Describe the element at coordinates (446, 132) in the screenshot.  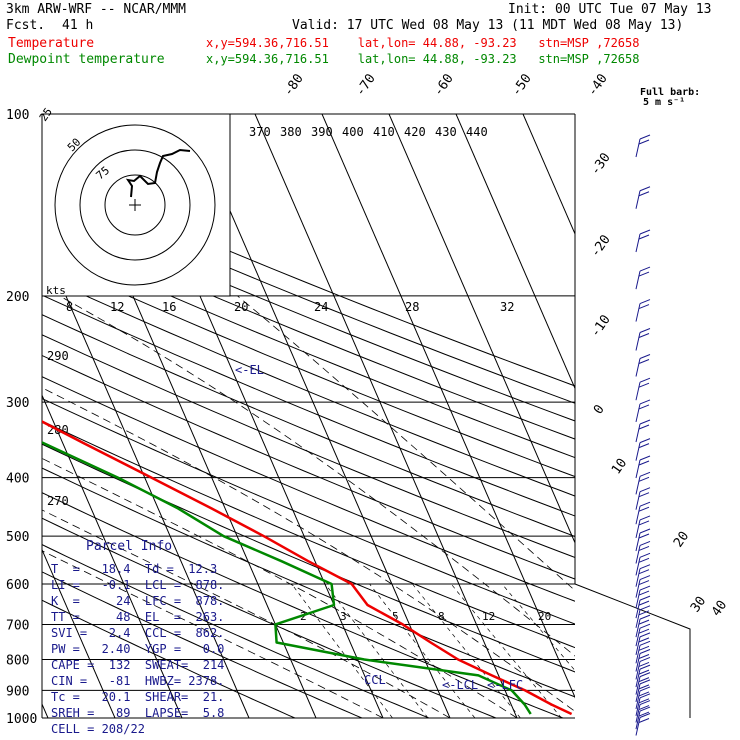
I see `theta-tick-label: 430` at that location.